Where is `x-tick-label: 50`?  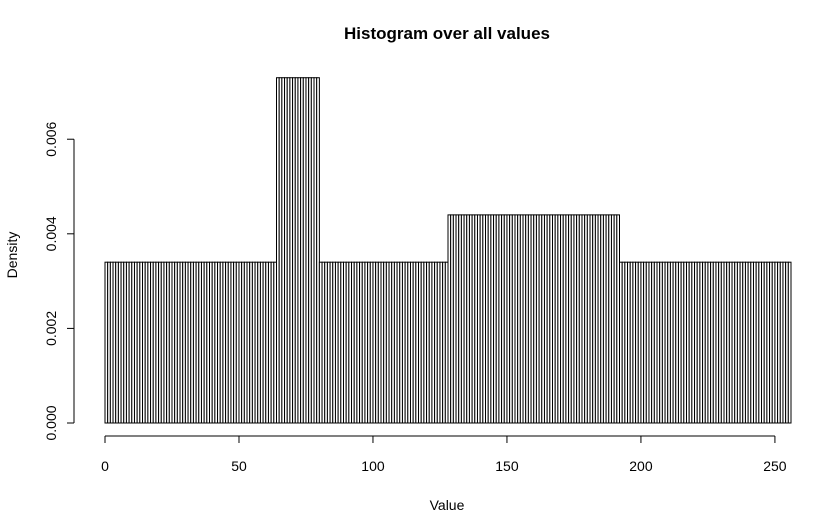 x-tick-label: 50 is located at coordinates (239, 466).